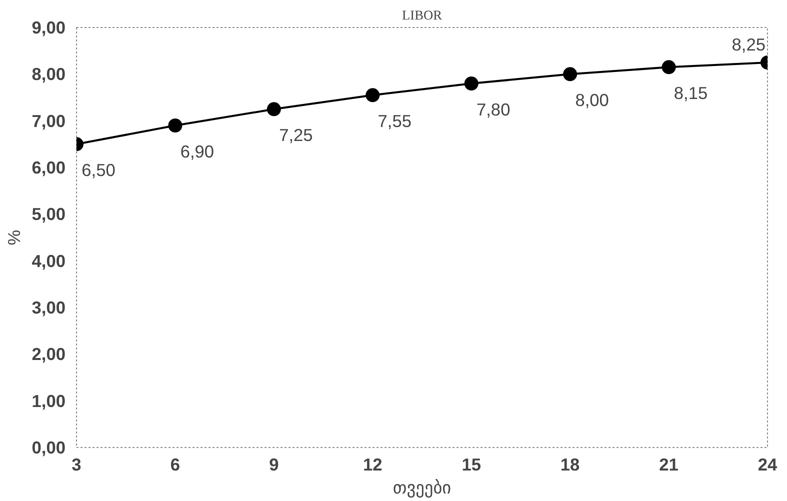 The height and width of the screenshot is (501, 787). What do you see at coordinates (49, 168) in the screenshot?
I see `y-tick-label: 6,00` at bounding box center [49, 168].